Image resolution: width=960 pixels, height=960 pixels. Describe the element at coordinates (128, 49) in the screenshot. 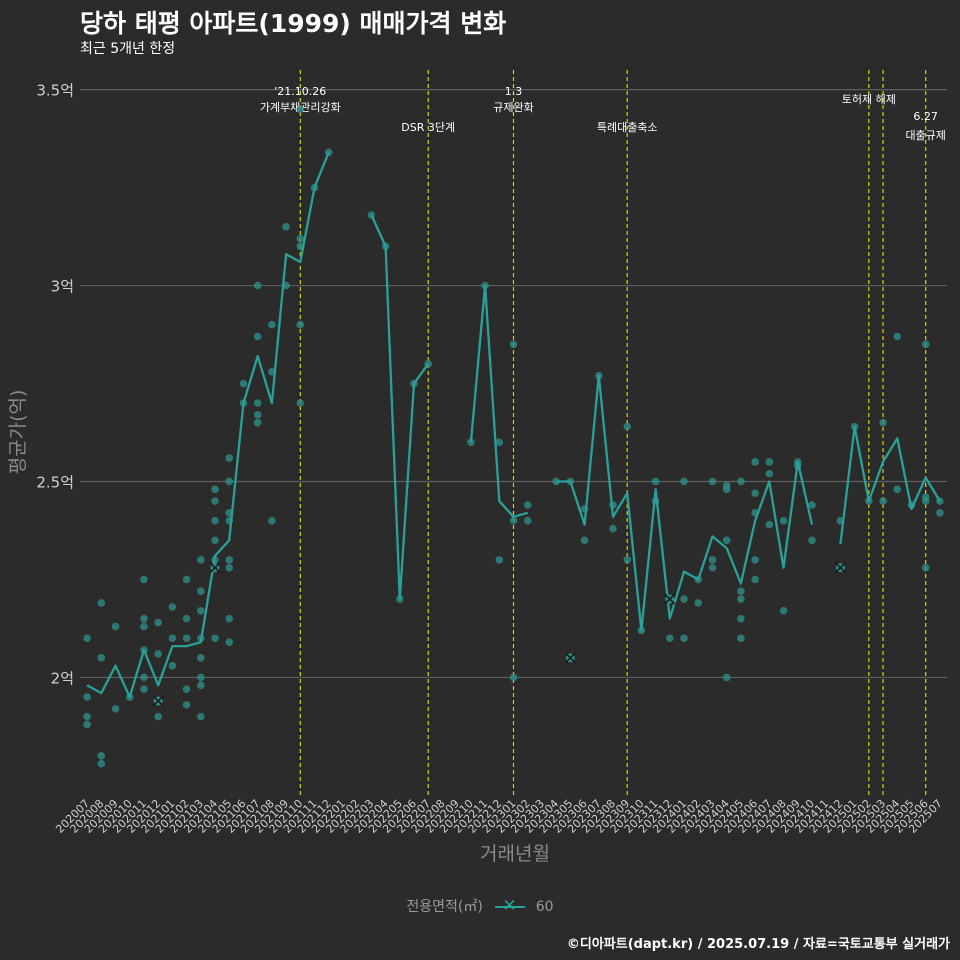

I see `chart-subtitle: 최근 5개년 한정` at that location.